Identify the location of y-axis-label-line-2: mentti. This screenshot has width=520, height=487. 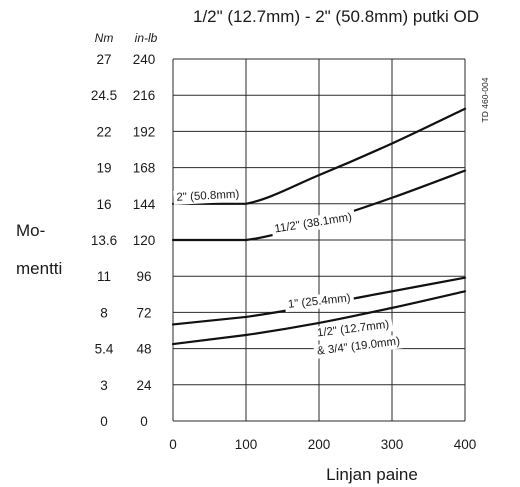
(39, 268).